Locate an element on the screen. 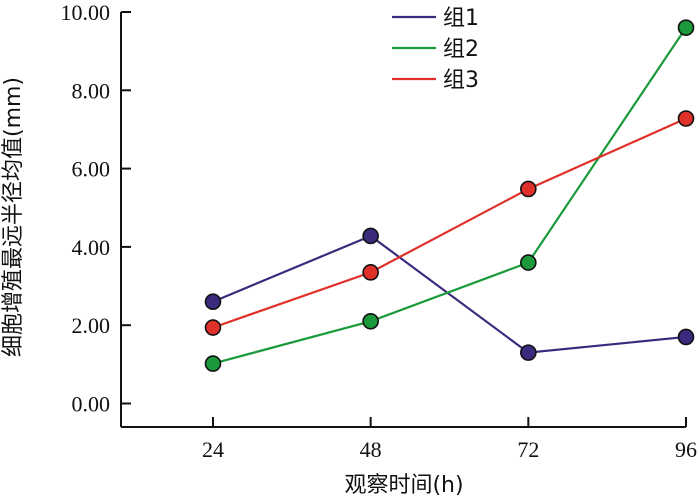 This screenshot has height=501, width=700. y-axis-label: 细胞增殖最远半径均值(mm) is located at coordinates (13, 217).